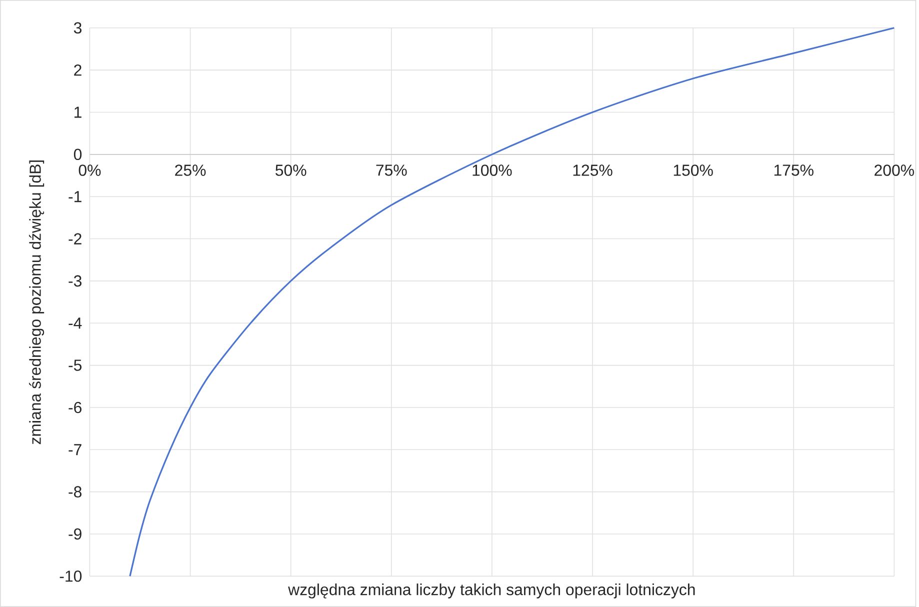  Describe the element at coordinates (492, 170) in the screenshot. I see `x-tick-label: 100%` at that location.